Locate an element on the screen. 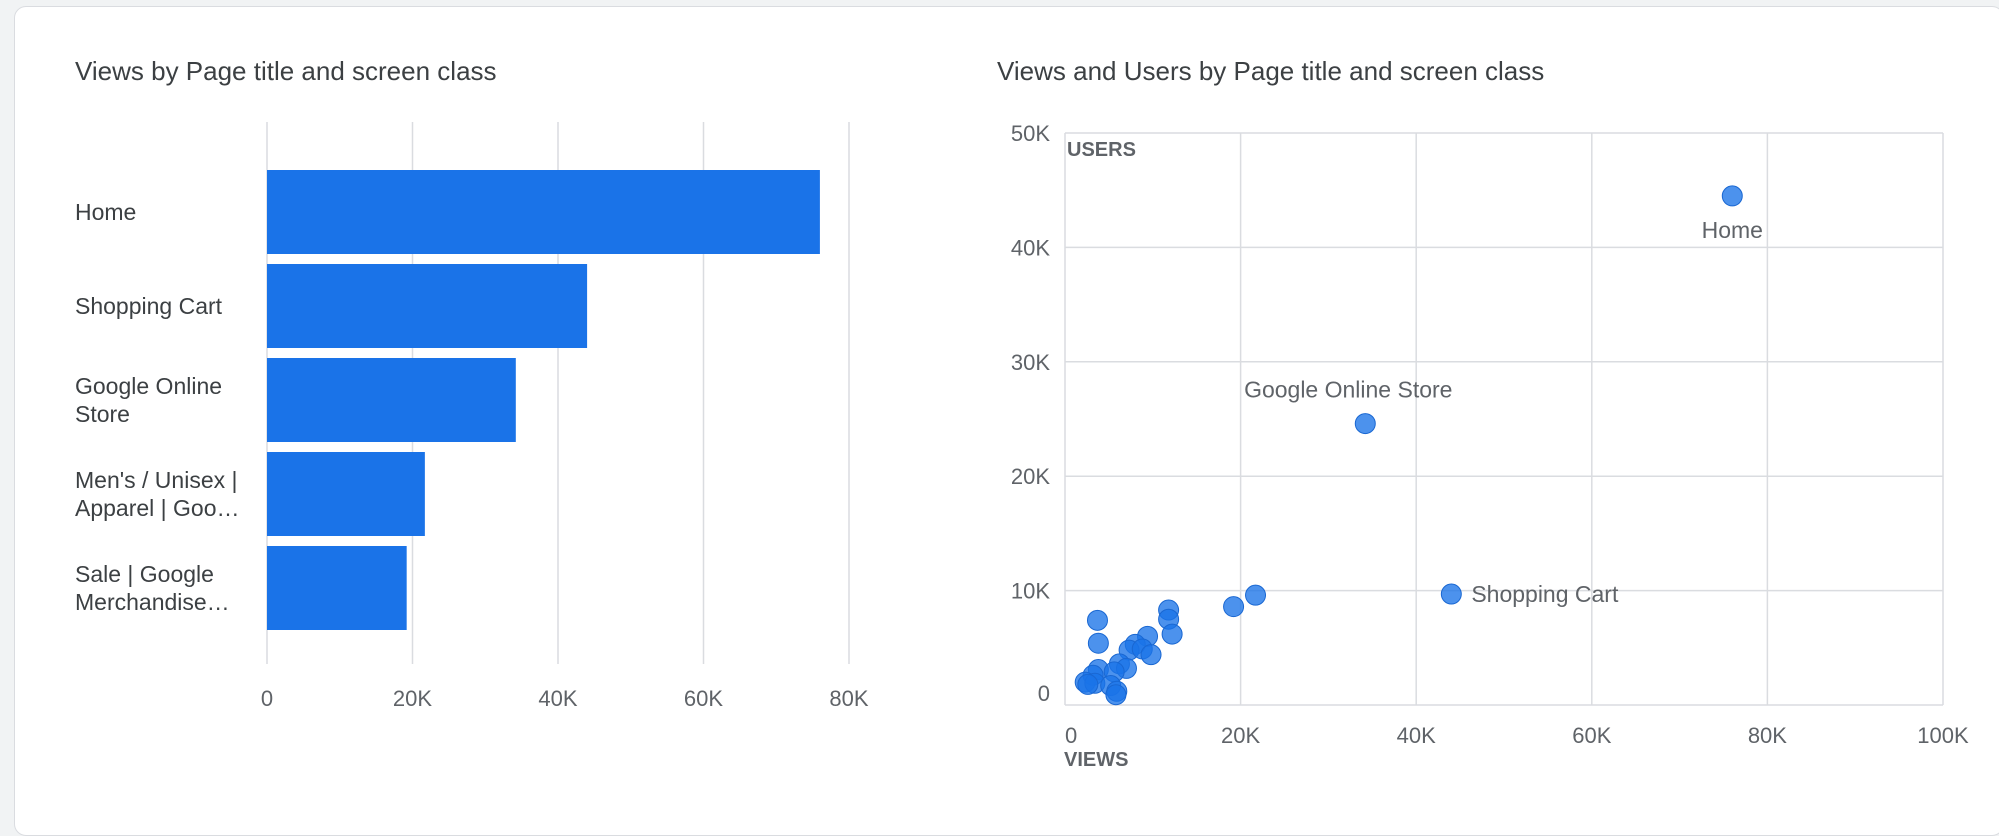  bar-x-tick-label: 0 is located at coordinates (267, 698).